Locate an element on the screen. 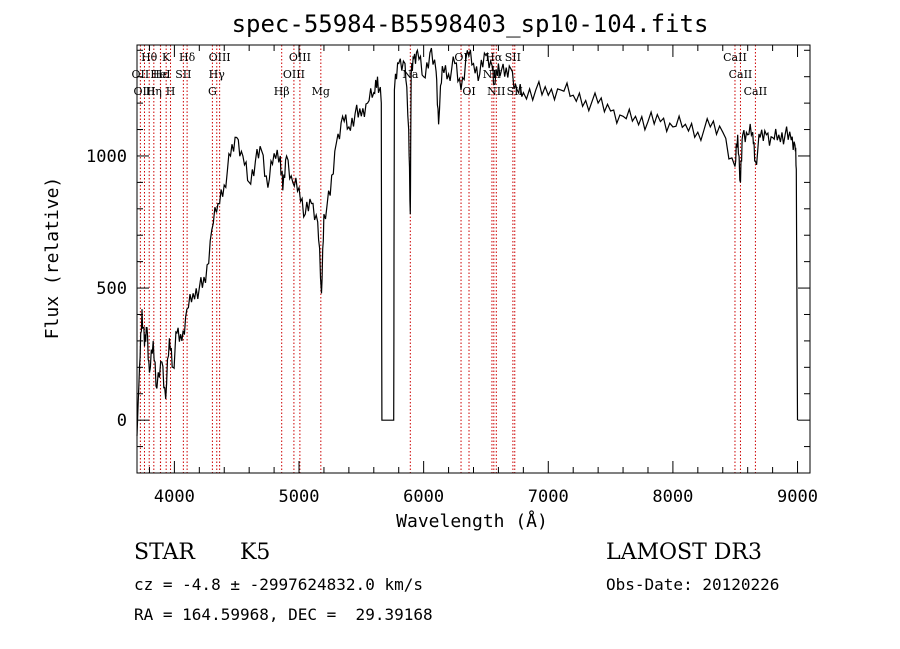 The image size is (900, 649). line-label-24: SII is located at coordinates (515, 91).